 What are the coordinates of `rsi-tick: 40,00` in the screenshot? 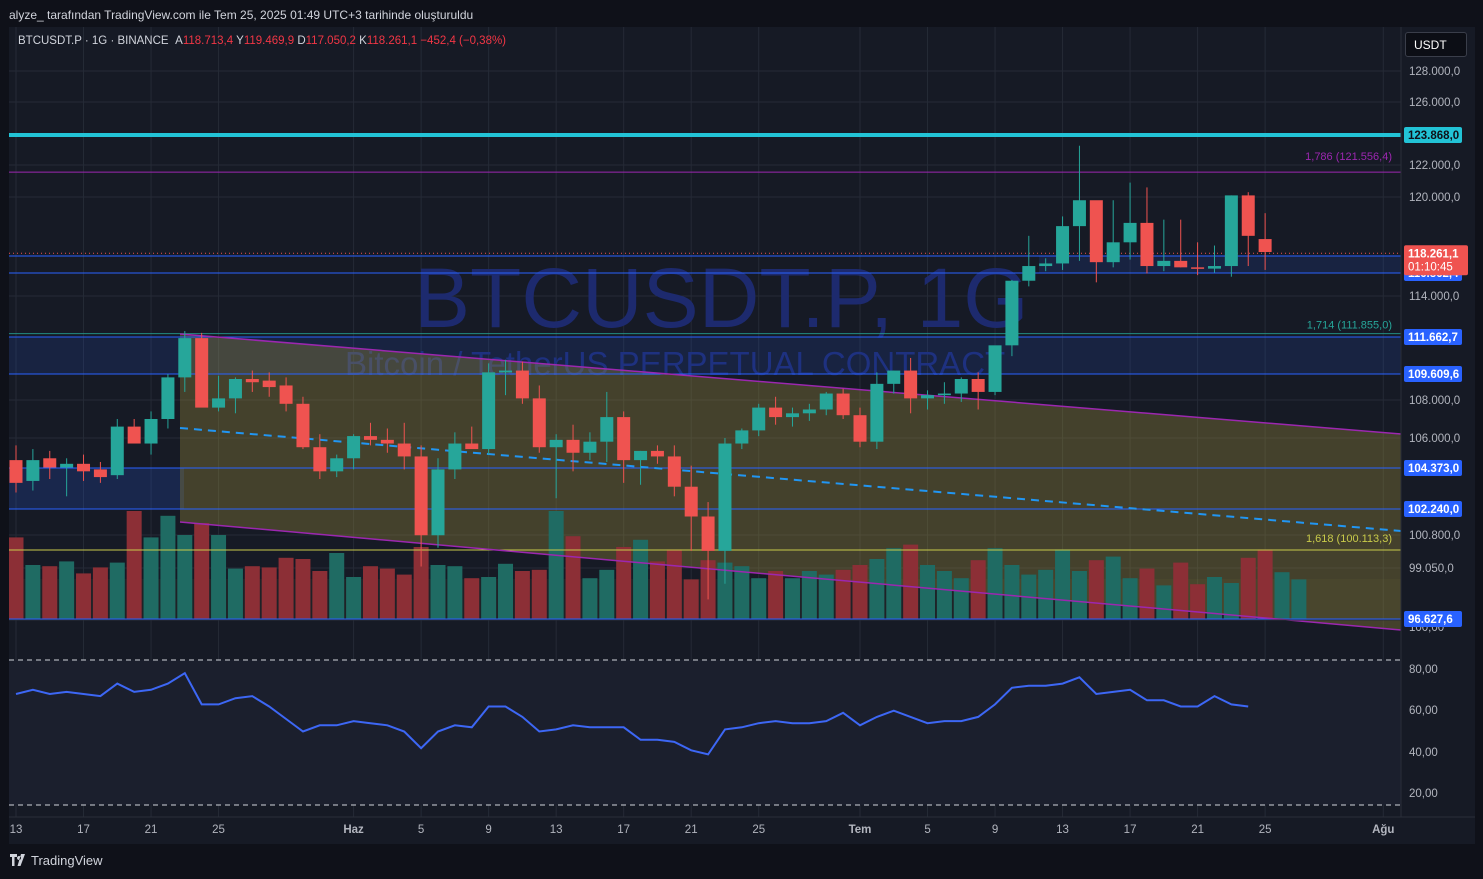 It's located at (1423, 753).